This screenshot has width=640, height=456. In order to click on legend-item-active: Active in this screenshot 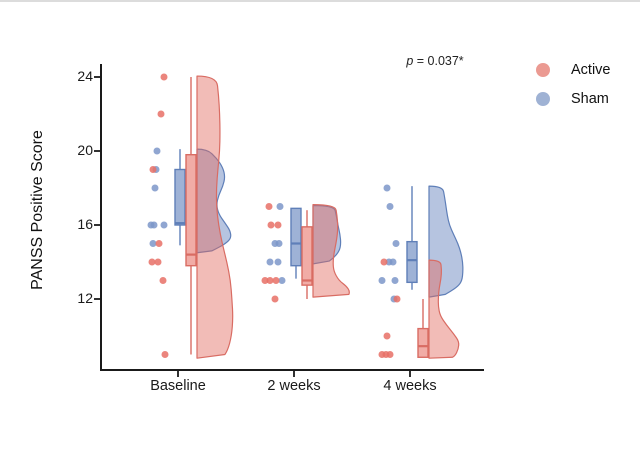, I will do `click(573, 69)`.